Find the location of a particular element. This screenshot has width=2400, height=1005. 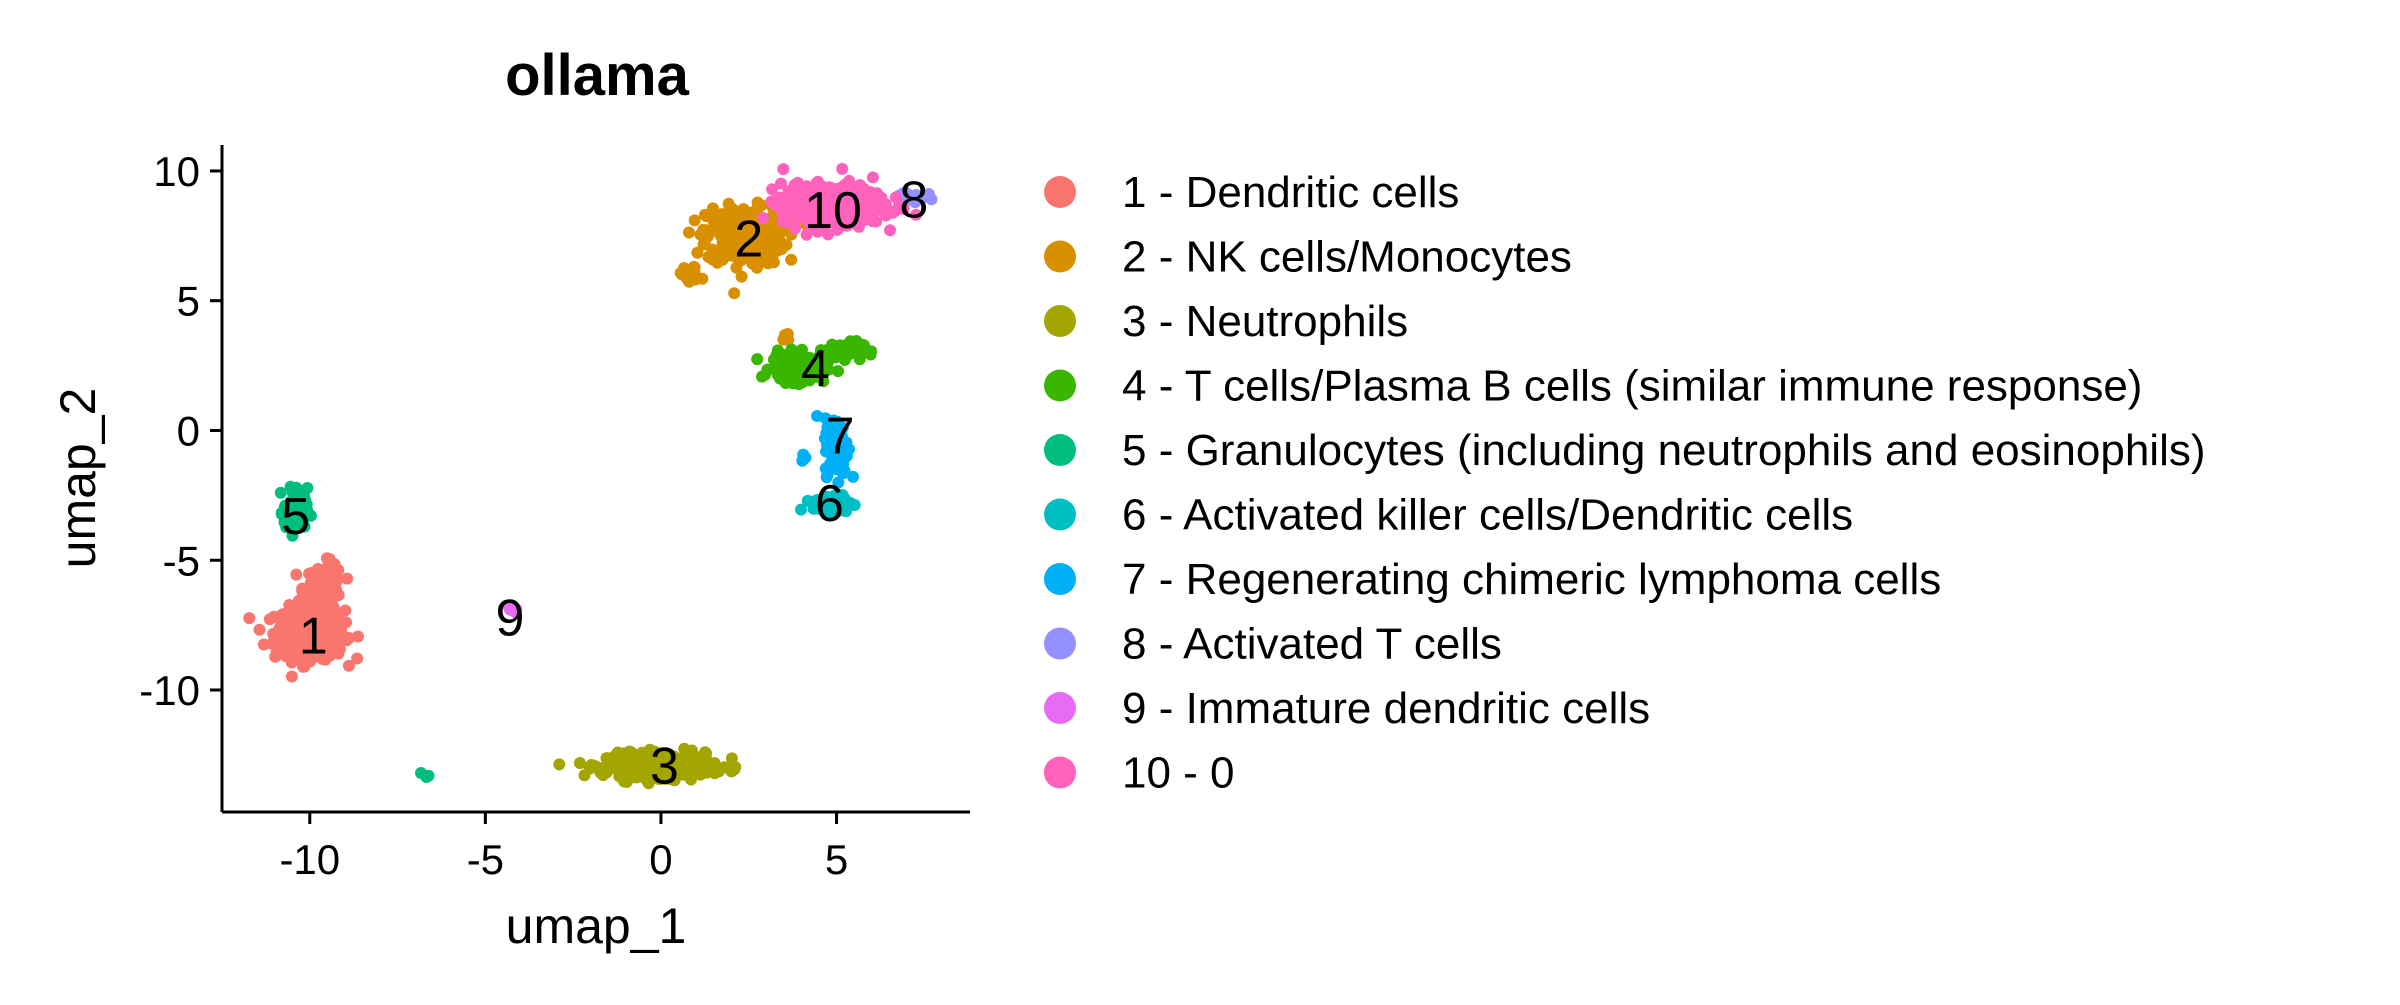

chart-title: ollama is located at coordinates (597, 75).